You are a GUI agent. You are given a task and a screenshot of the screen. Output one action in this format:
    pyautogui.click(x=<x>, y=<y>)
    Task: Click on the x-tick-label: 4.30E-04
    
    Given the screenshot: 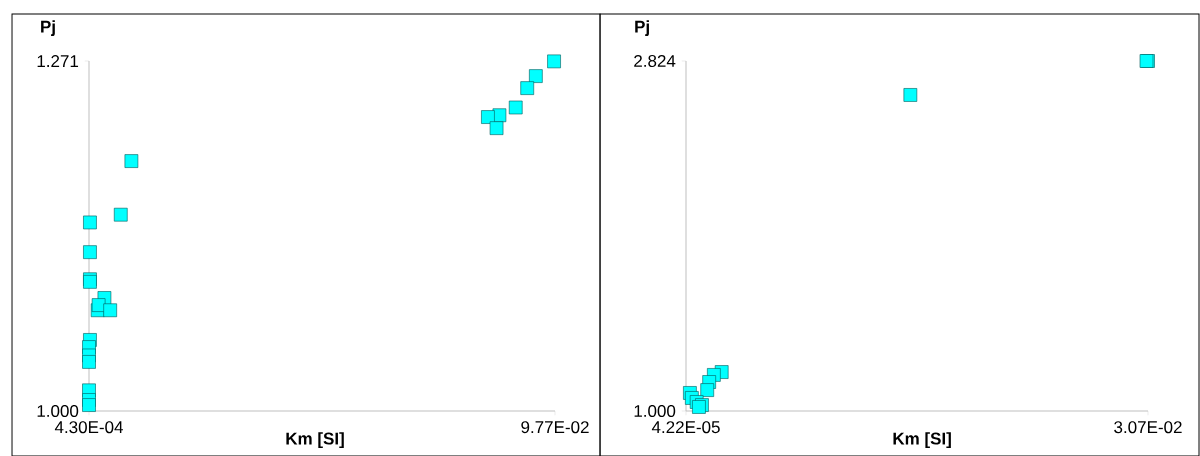 What is the action you would take?
    pyautogui.click(x=88, y=427)
    